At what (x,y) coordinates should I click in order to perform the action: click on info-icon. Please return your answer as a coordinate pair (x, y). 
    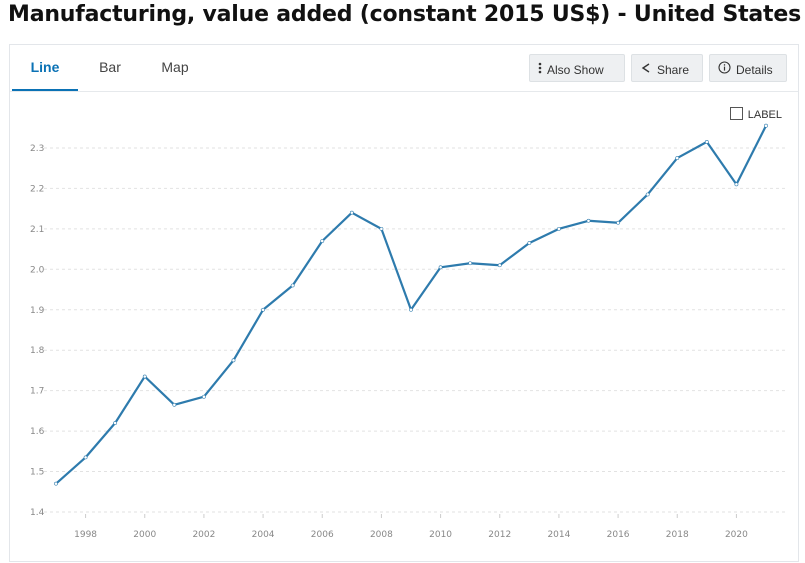
    Looking at the image, I should click on (724, 70).